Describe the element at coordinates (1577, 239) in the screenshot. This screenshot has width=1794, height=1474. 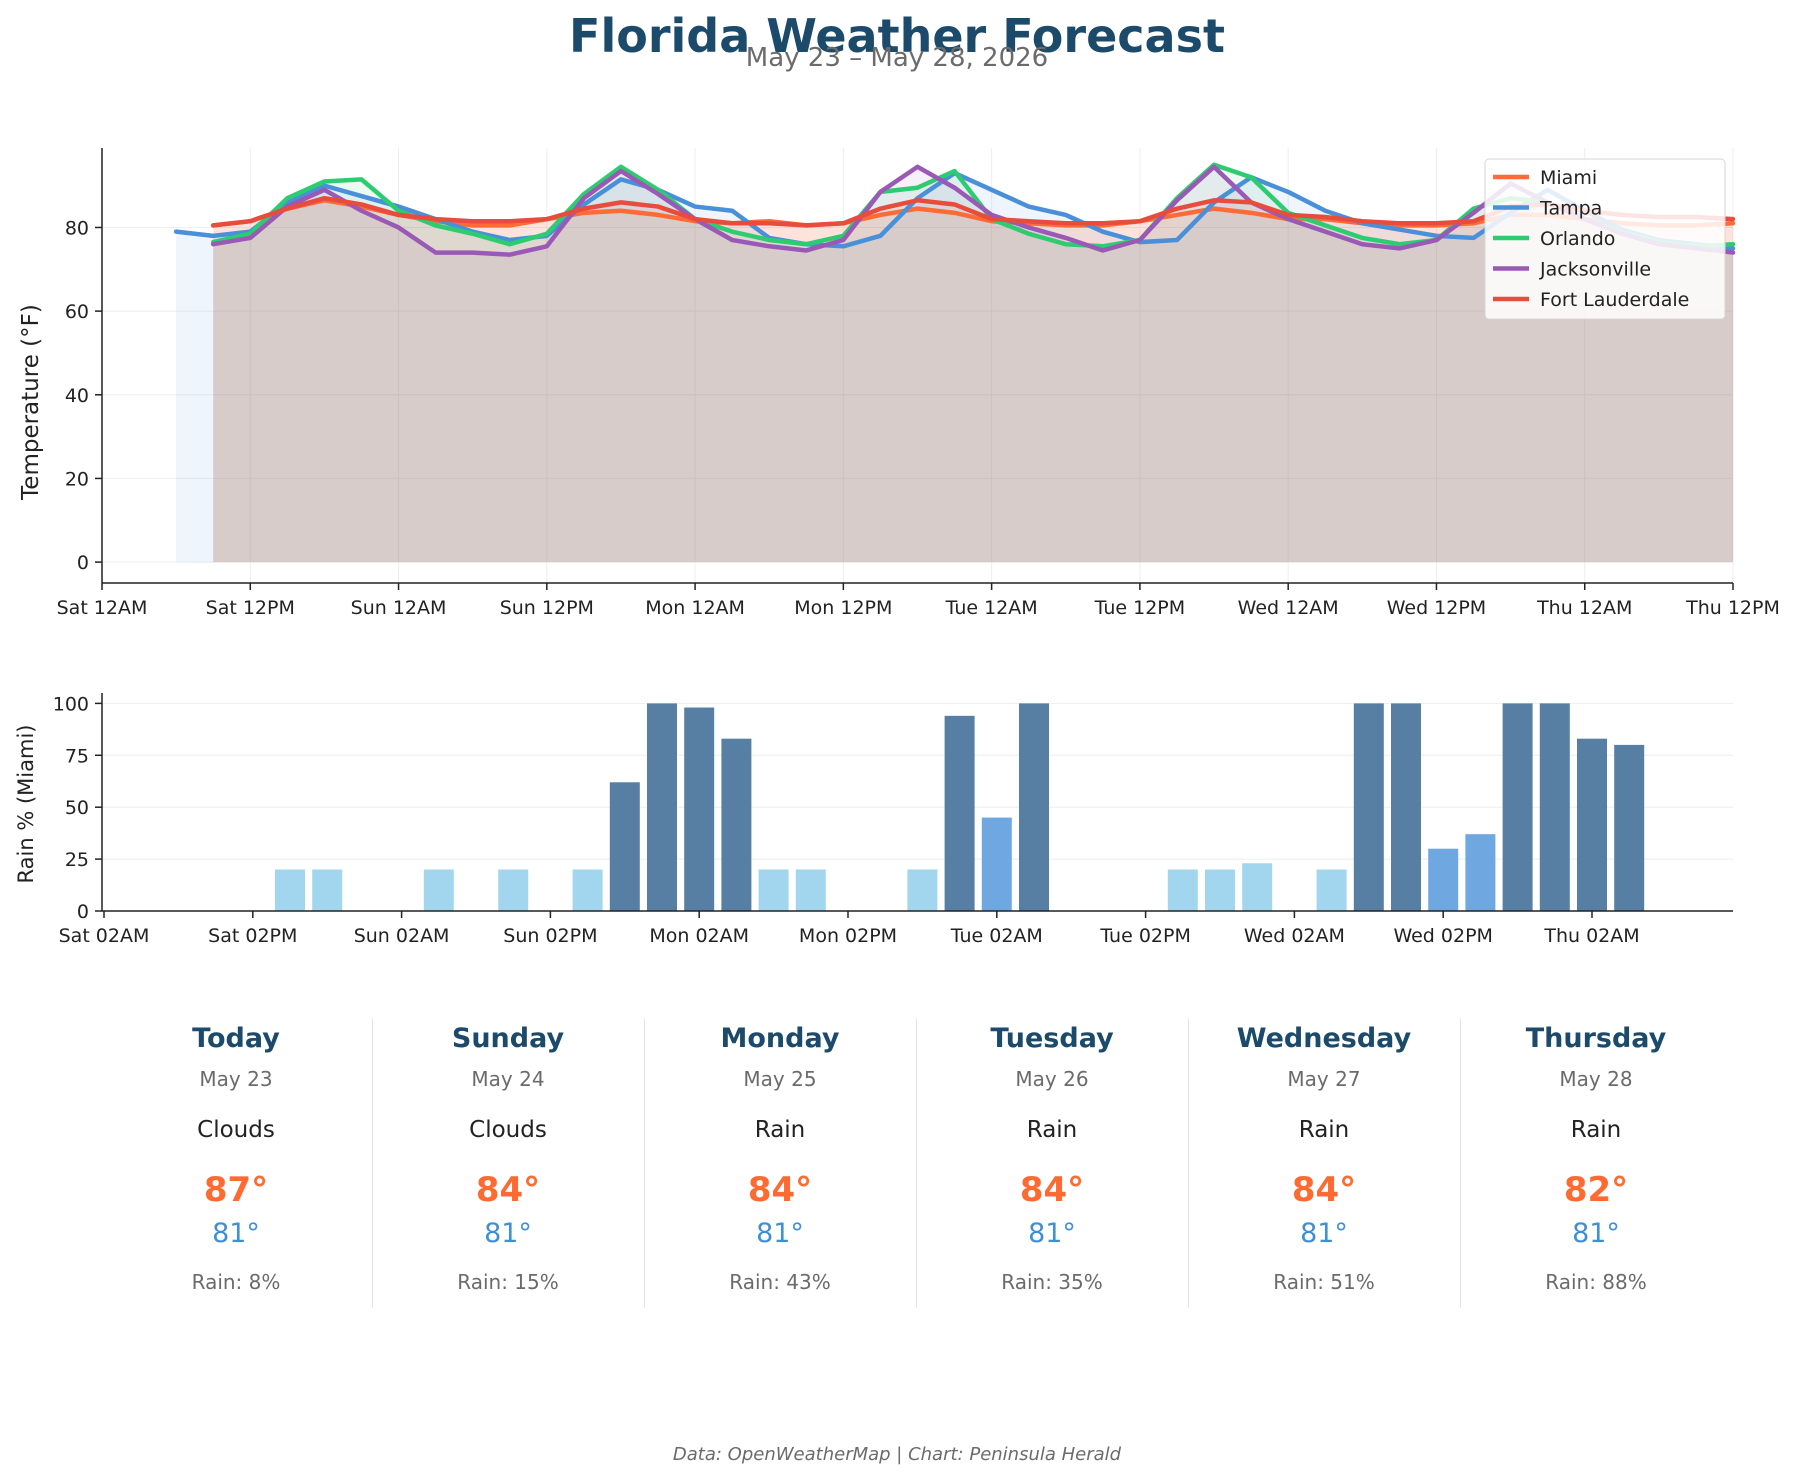
I see `legend-label: Orlando` at that location.